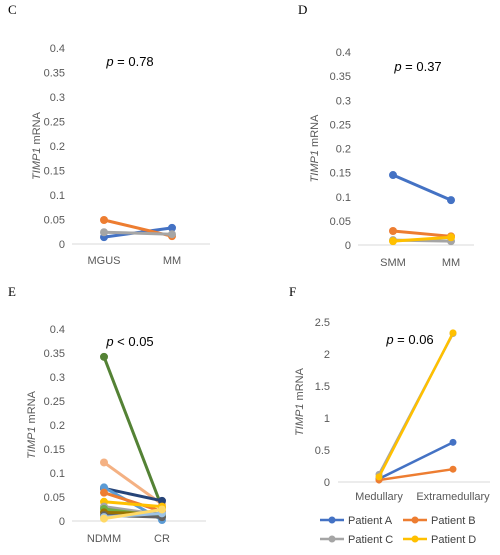 Image resolution: width=500 pixels, height=555 pixels. What do you see at coordinates (12, 9) in the screenshot?
I see `panel-letter: C` at bounding box center [12, 9].